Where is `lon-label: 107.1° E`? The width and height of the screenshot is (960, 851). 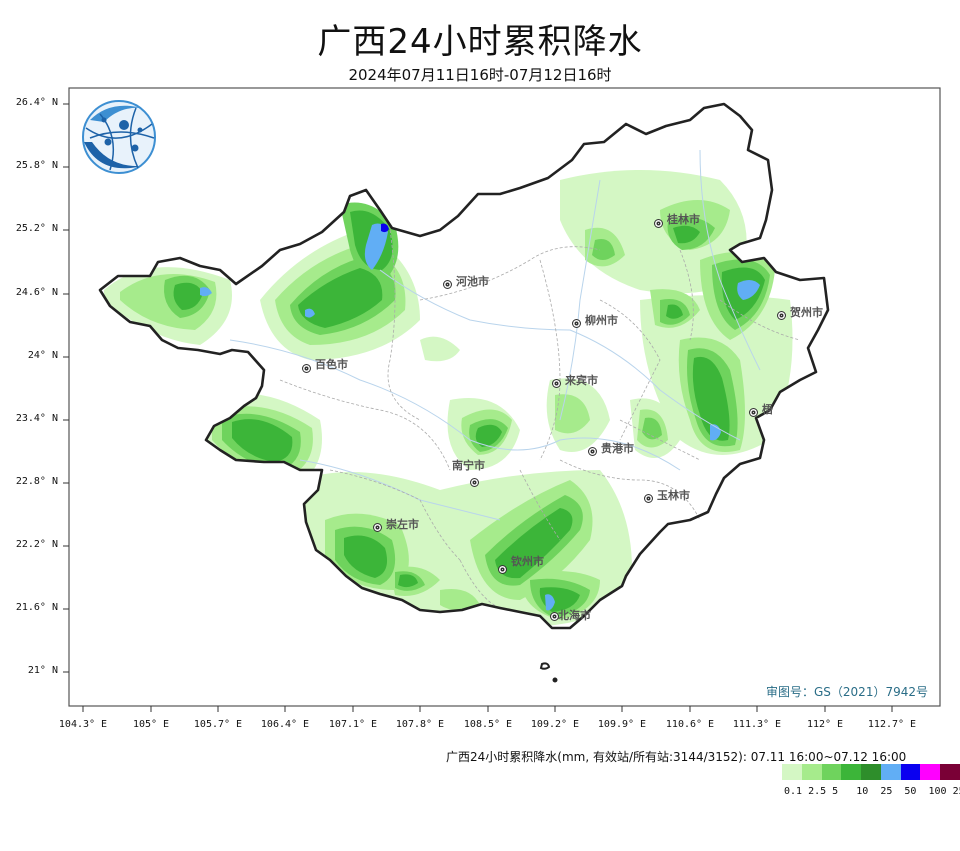 lon-label: 107.1° E is located at coordinates (353, 724).